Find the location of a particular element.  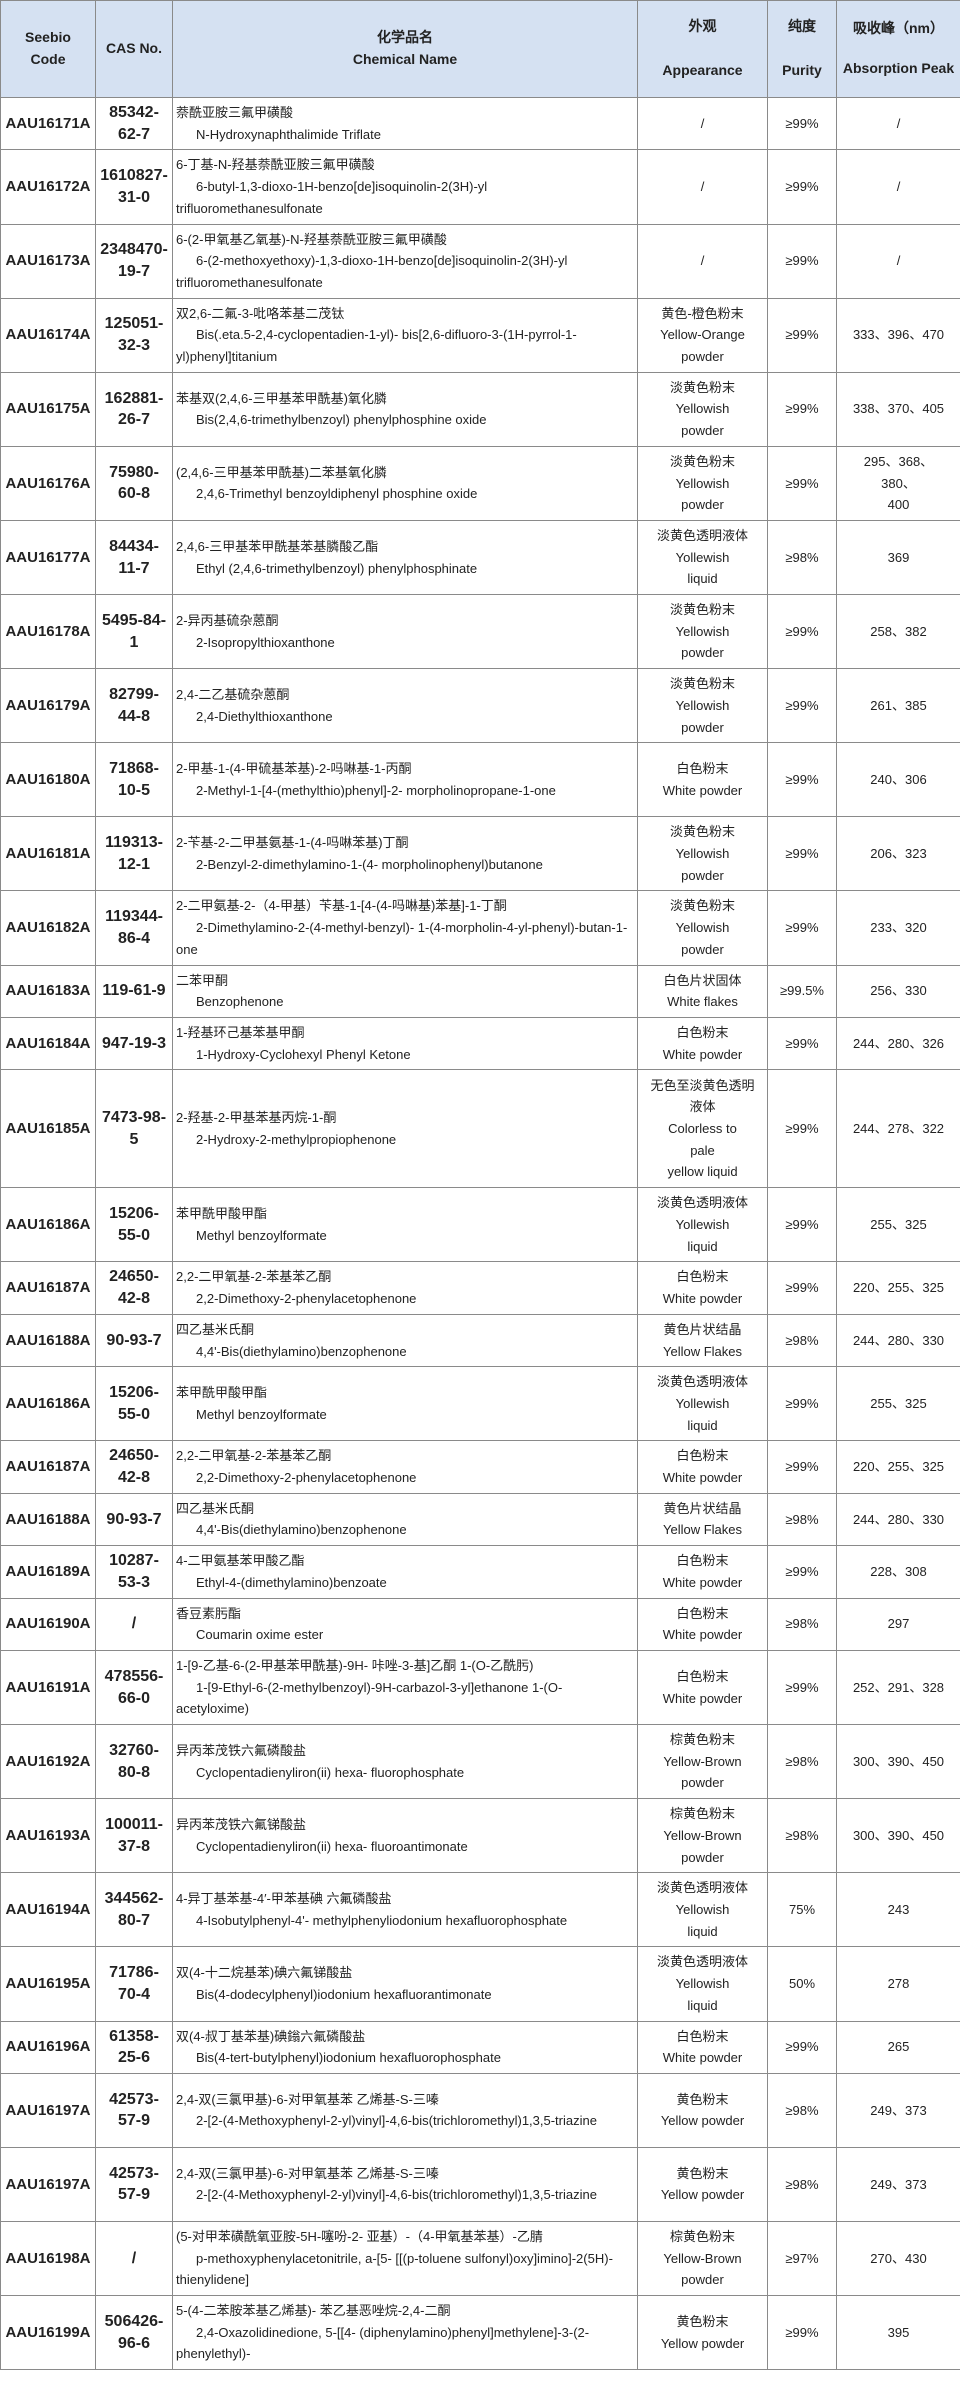

chemical-name-en: Ethyl-4-(dimethylamino)benzoate is located at coordinates (291, 1582).